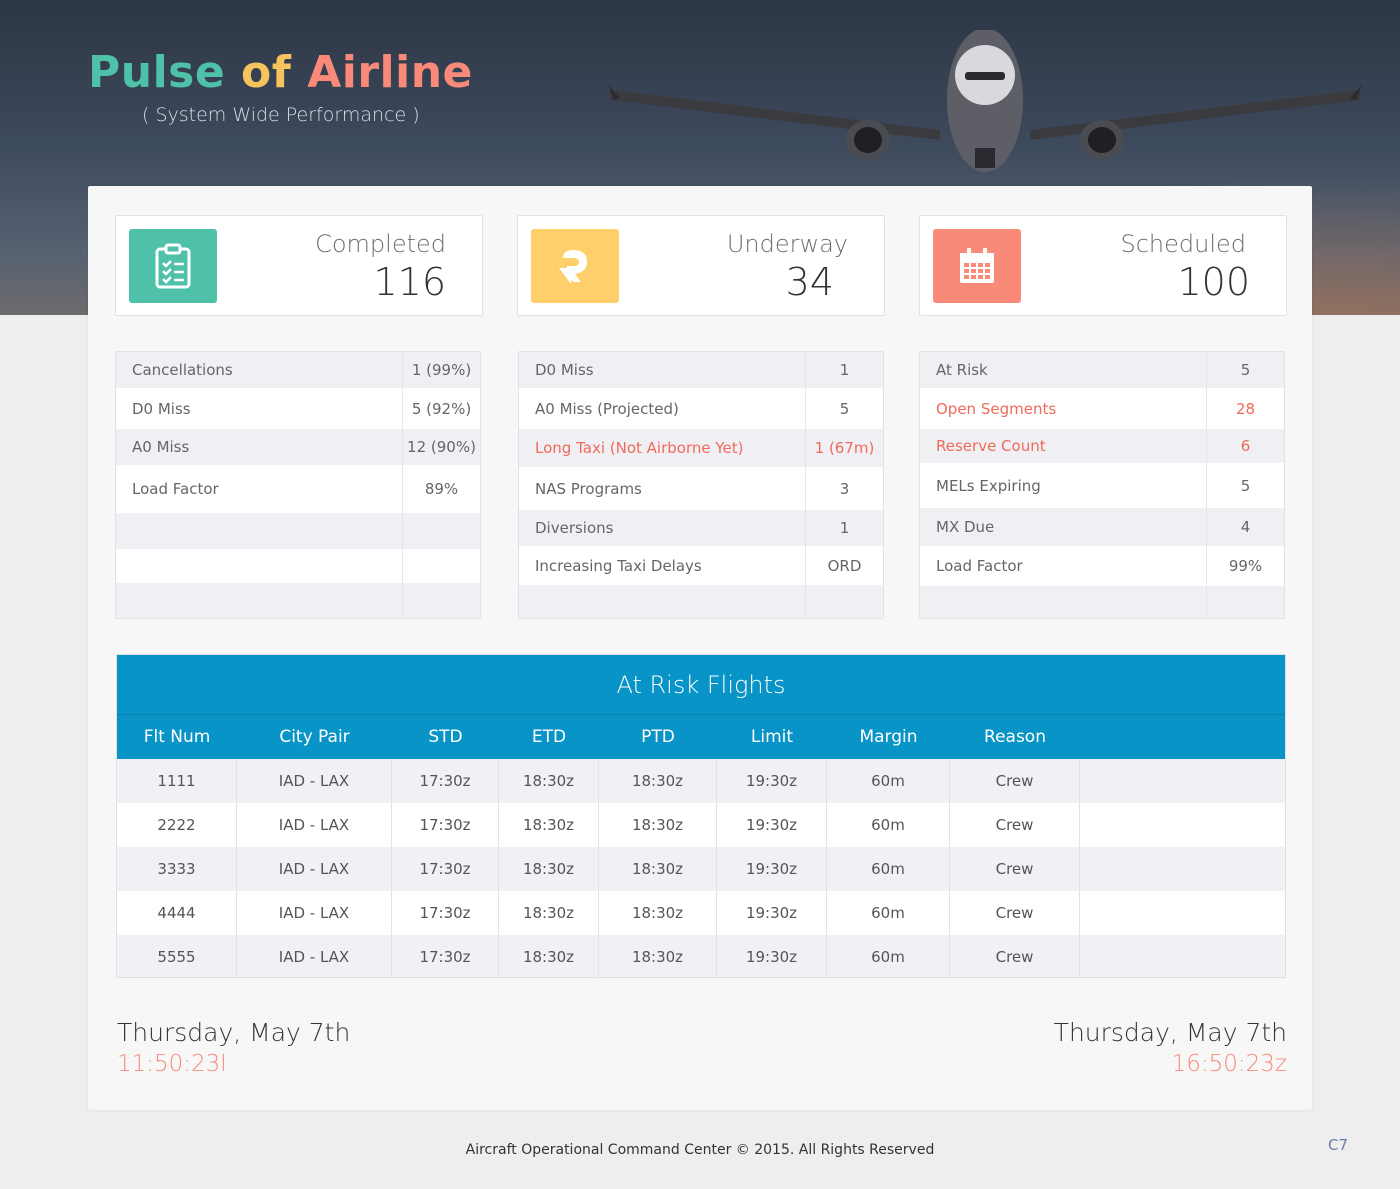 Image resolution: width=1400 pixels, height=1189 pixels. I want to click on page-title: Pulse of Airline, so click(280, 73).